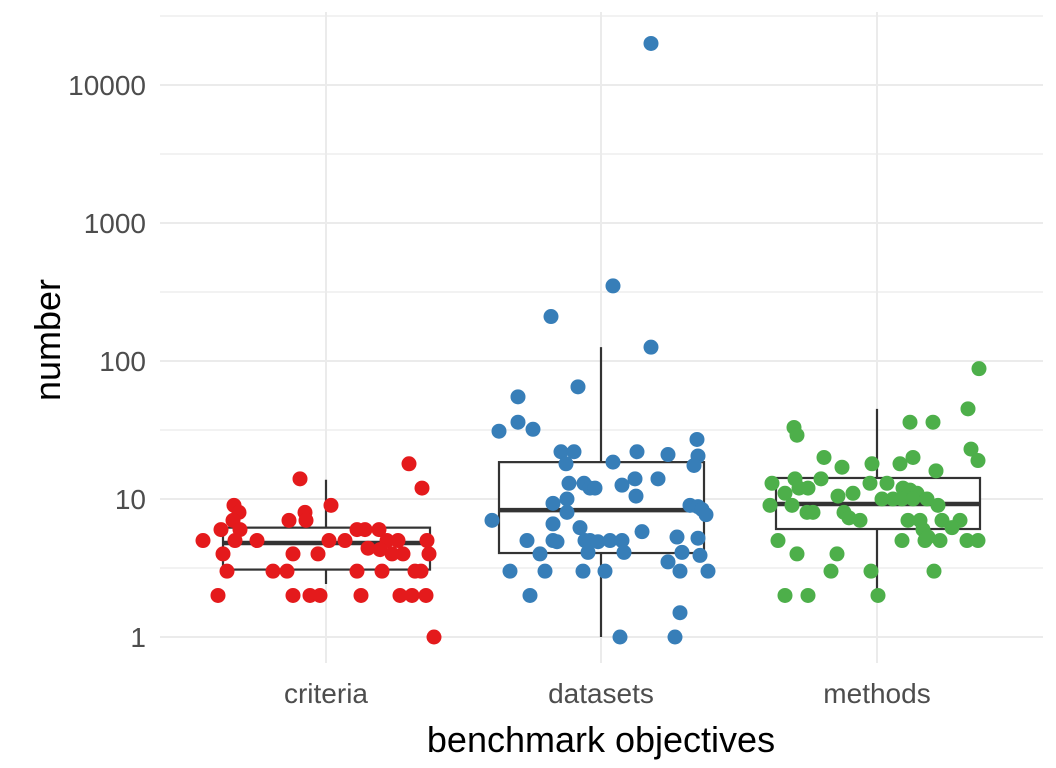 The image size is (1056, 768). I want to click on x-tick-label-criteria: criteria, so click(326, 693).